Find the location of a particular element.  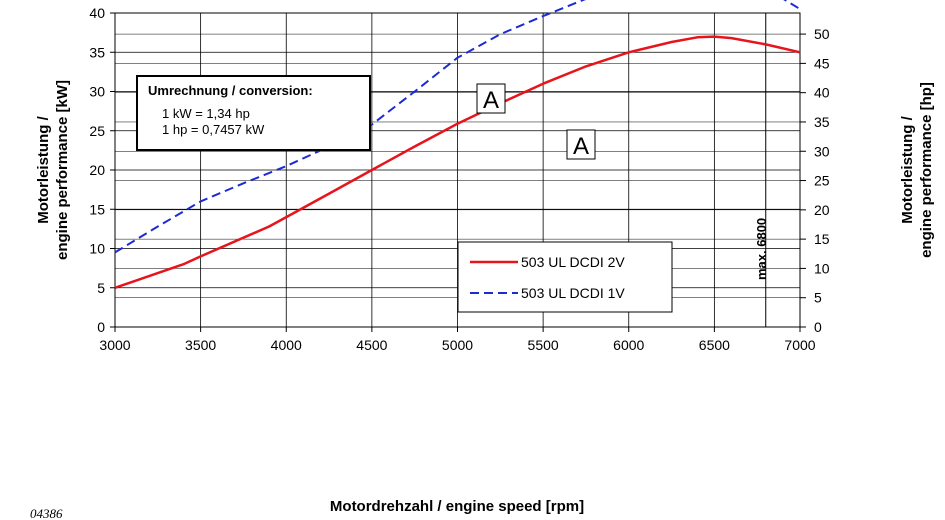

figure-id: 04386 is located at coordinates (46, 513).